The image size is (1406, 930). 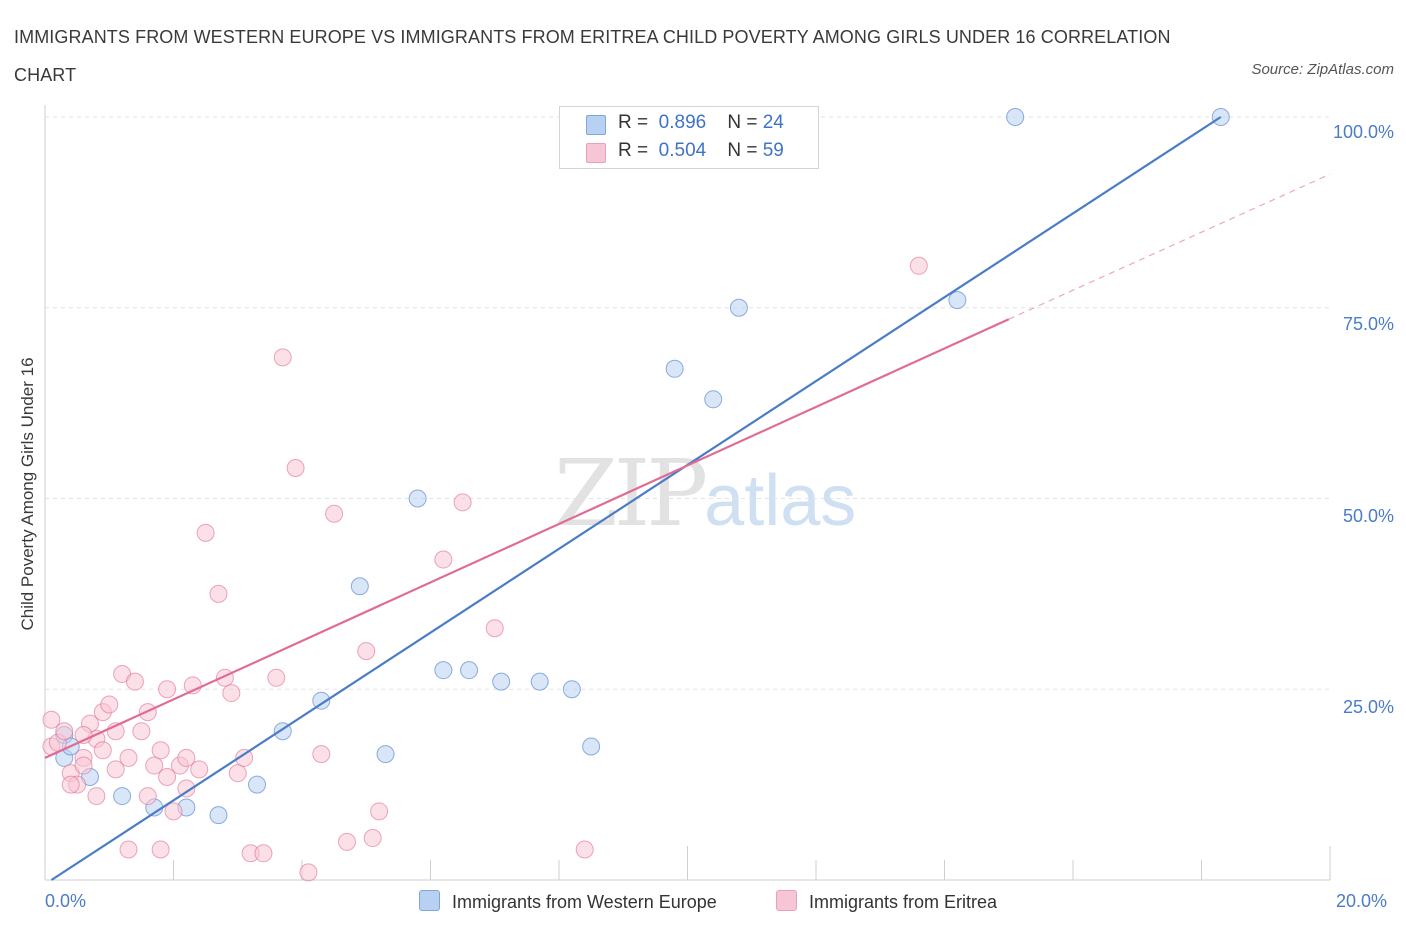 What do you see at coordinates (1362, 901) in the screenshot?
I see `x-tick-label-max: 20.0%` at bounding box center [1362, 901].